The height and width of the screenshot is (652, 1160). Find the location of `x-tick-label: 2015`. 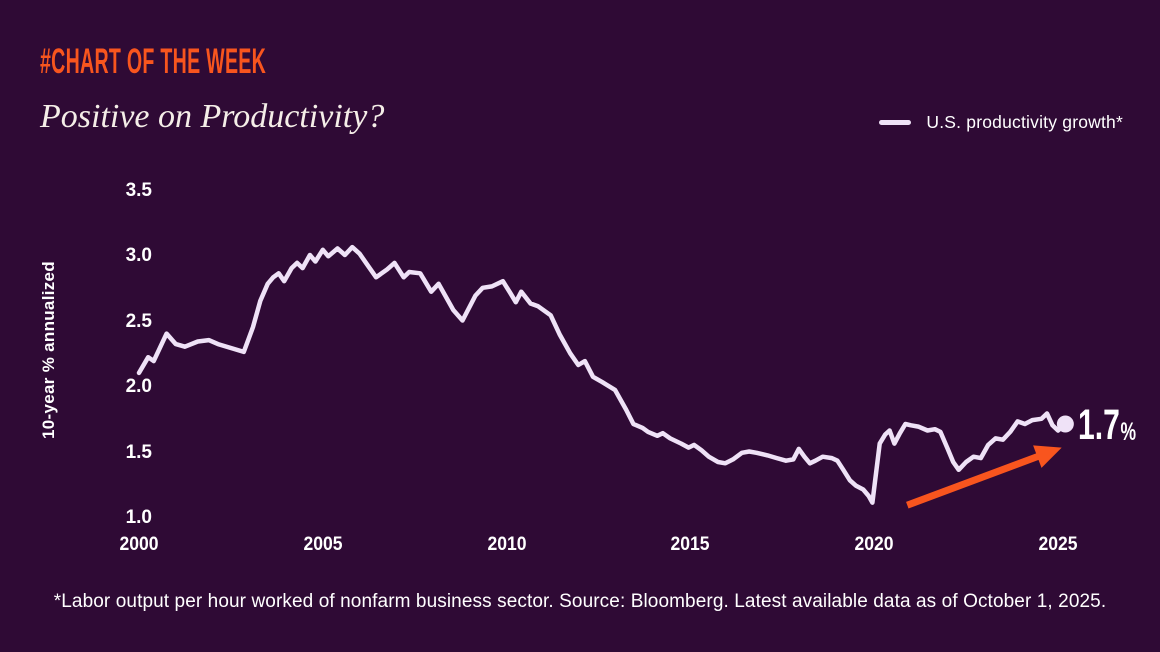

x-tick-label: 2015 is located at coordinates (690, 544).